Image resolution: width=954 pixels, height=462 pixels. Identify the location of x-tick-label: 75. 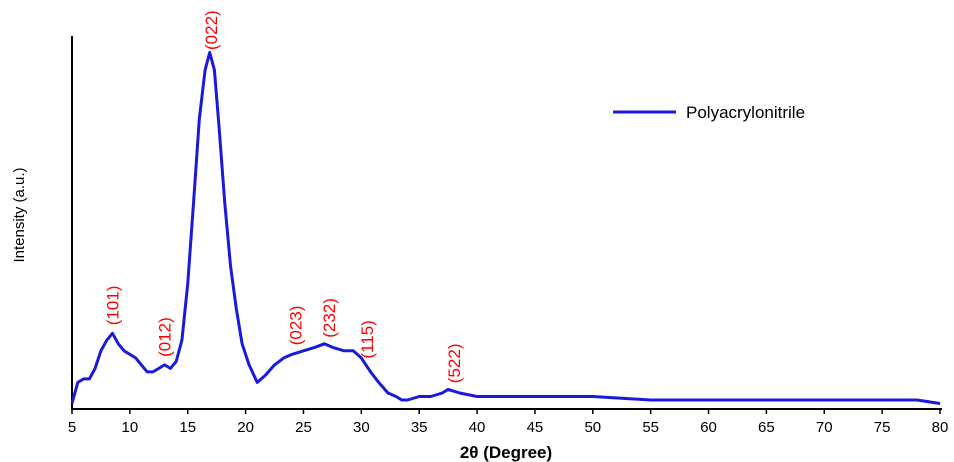
(882, 427).